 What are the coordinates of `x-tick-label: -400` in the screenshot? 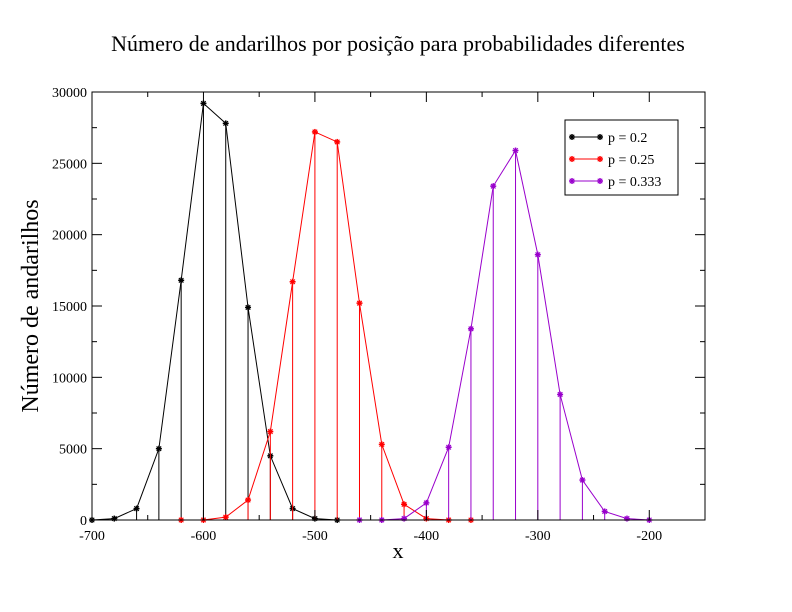 It's located at (427, 536).